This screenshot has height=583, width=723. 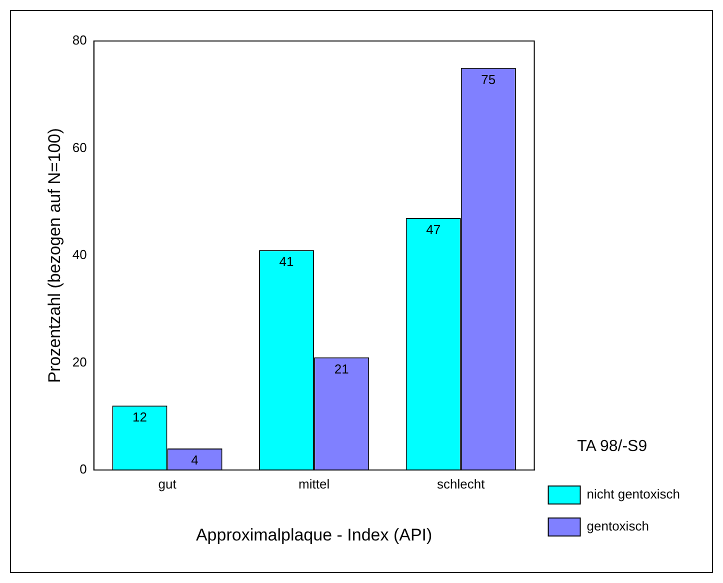 What do you see at coordinates (341, 368) in the screenshot?
I see `data-label: 21` at bounding box center [341, 368].